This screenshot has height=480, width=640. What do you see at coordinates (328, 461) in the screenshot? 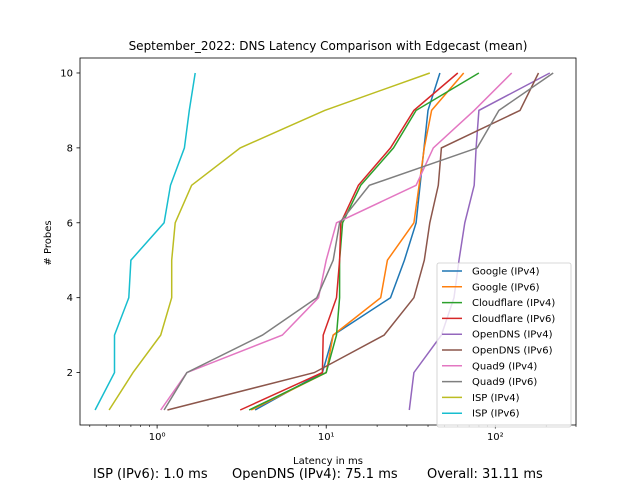
I see `x-axis-label: Latency in ms` at bounding box center [328, 461].